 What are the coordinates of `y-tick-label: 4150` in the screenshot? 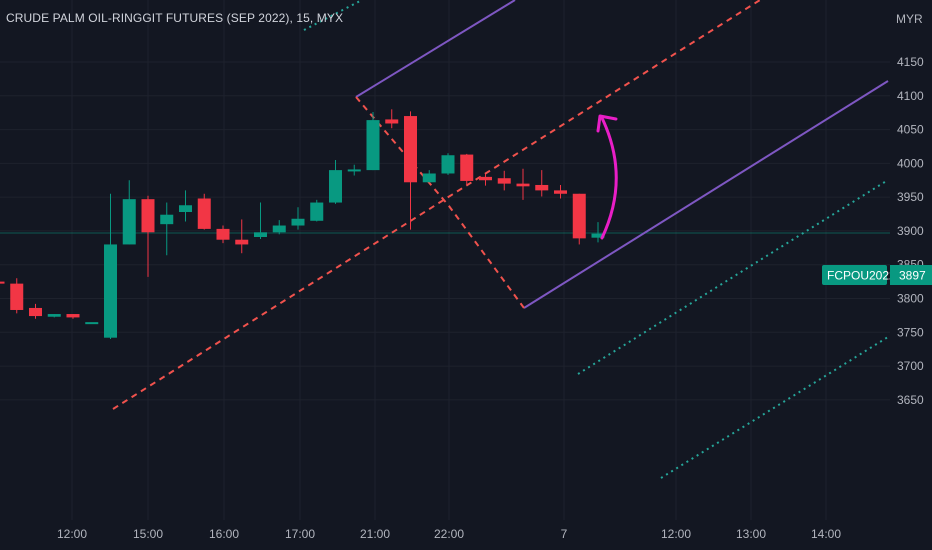 It's located at (910, 62).